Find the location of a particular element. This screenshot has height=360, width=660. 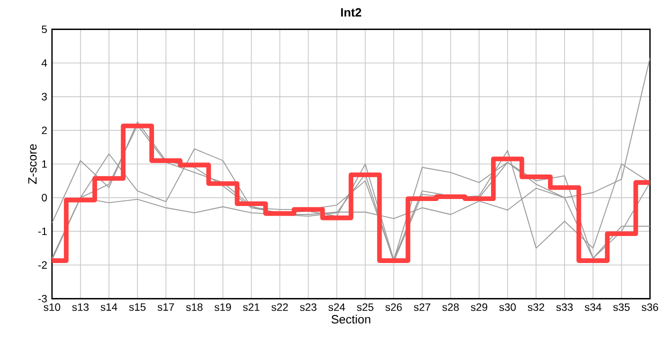

x-tick-label: s19 is located at coordinates (222, 307).